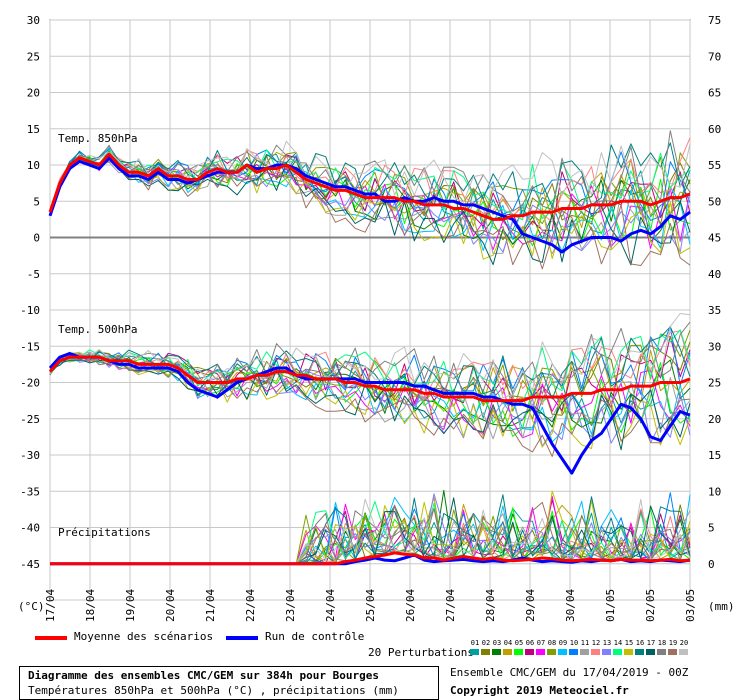 The image size is (740, 700). Describe the element at coordinates (610, 605) in the screenshot. I see `x-tick-label: 01/05` at that location.